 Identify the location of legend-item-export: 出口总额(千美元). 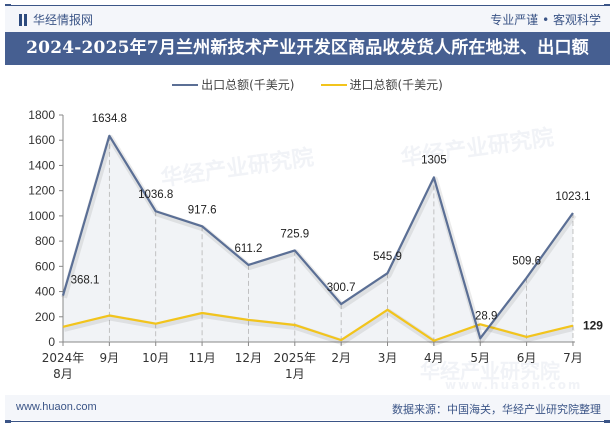
(233, 84).